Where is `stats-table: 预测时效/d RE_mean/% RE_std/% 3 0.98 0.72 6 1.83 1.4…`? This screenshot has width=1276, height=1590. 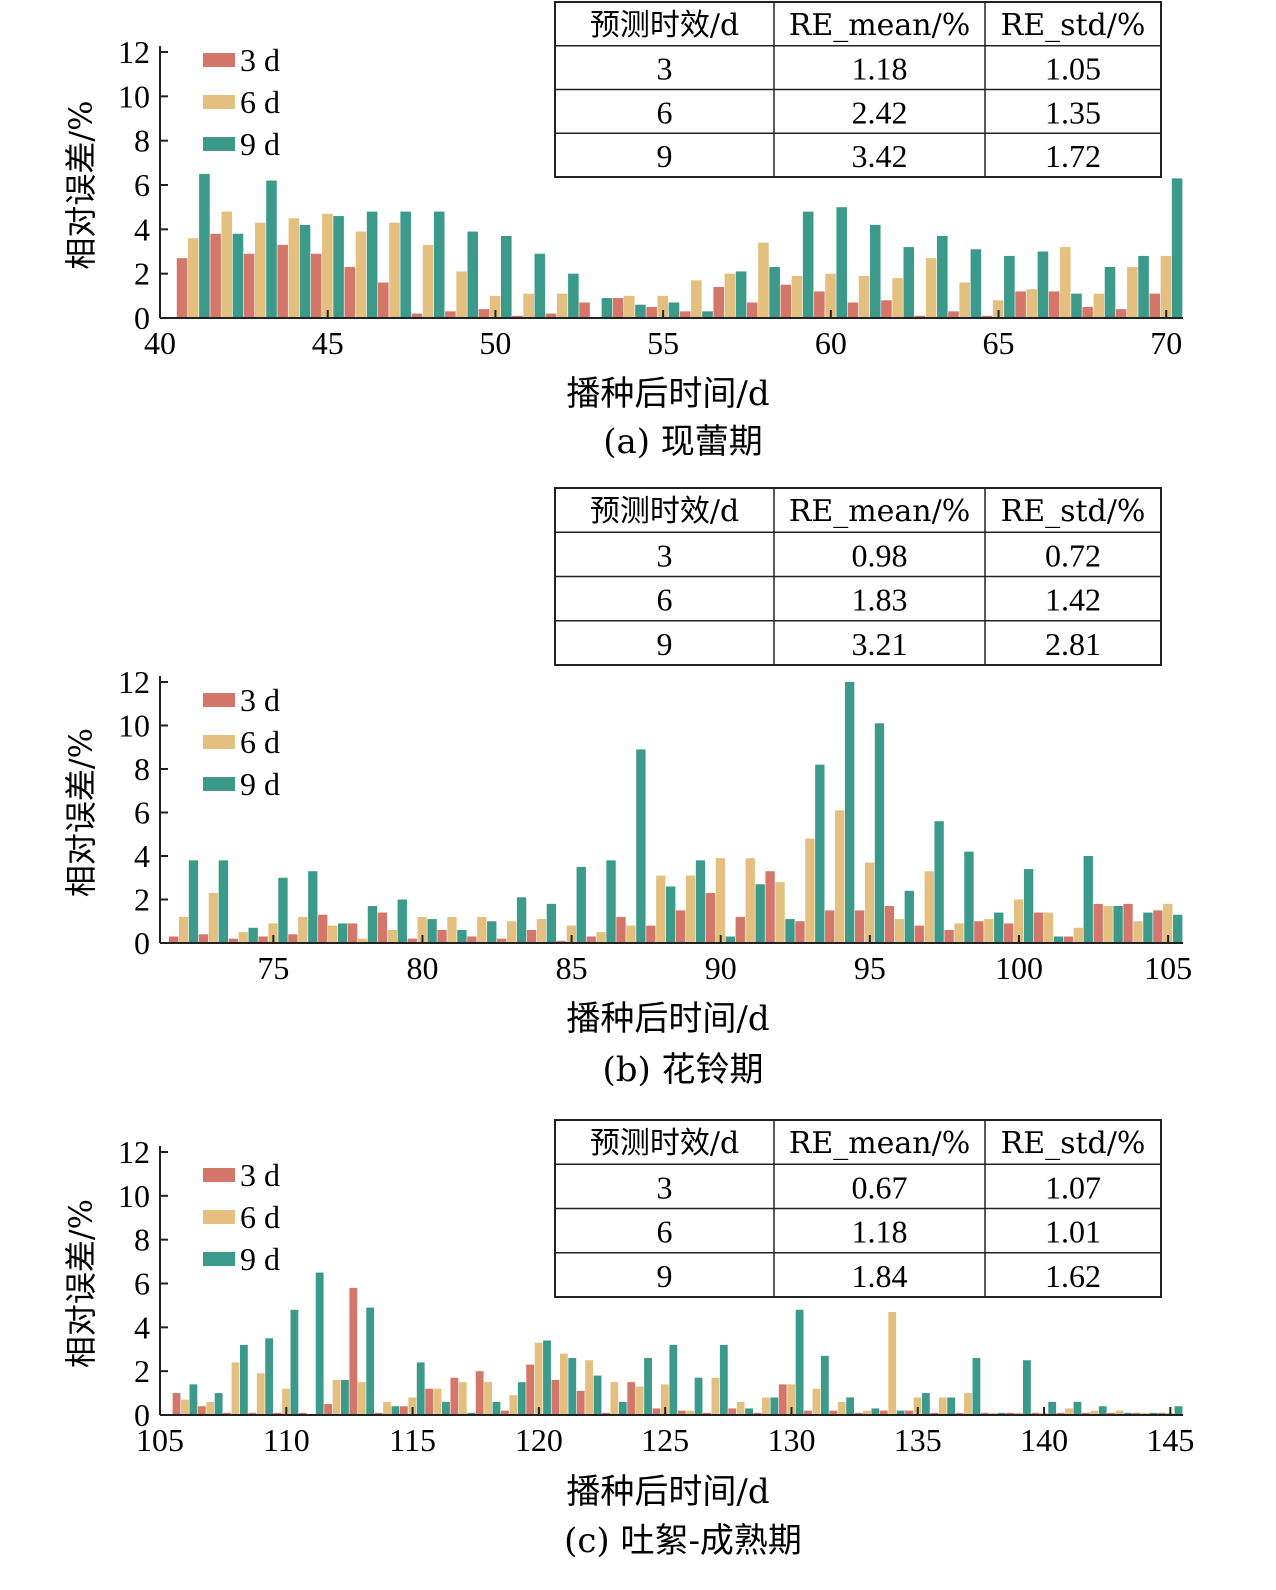 stats-table: 预测时效/d RE_mean/% RE_std/% 3 0.98 0.72 6 1.83 1.4… is located at coordinates (858, 576).